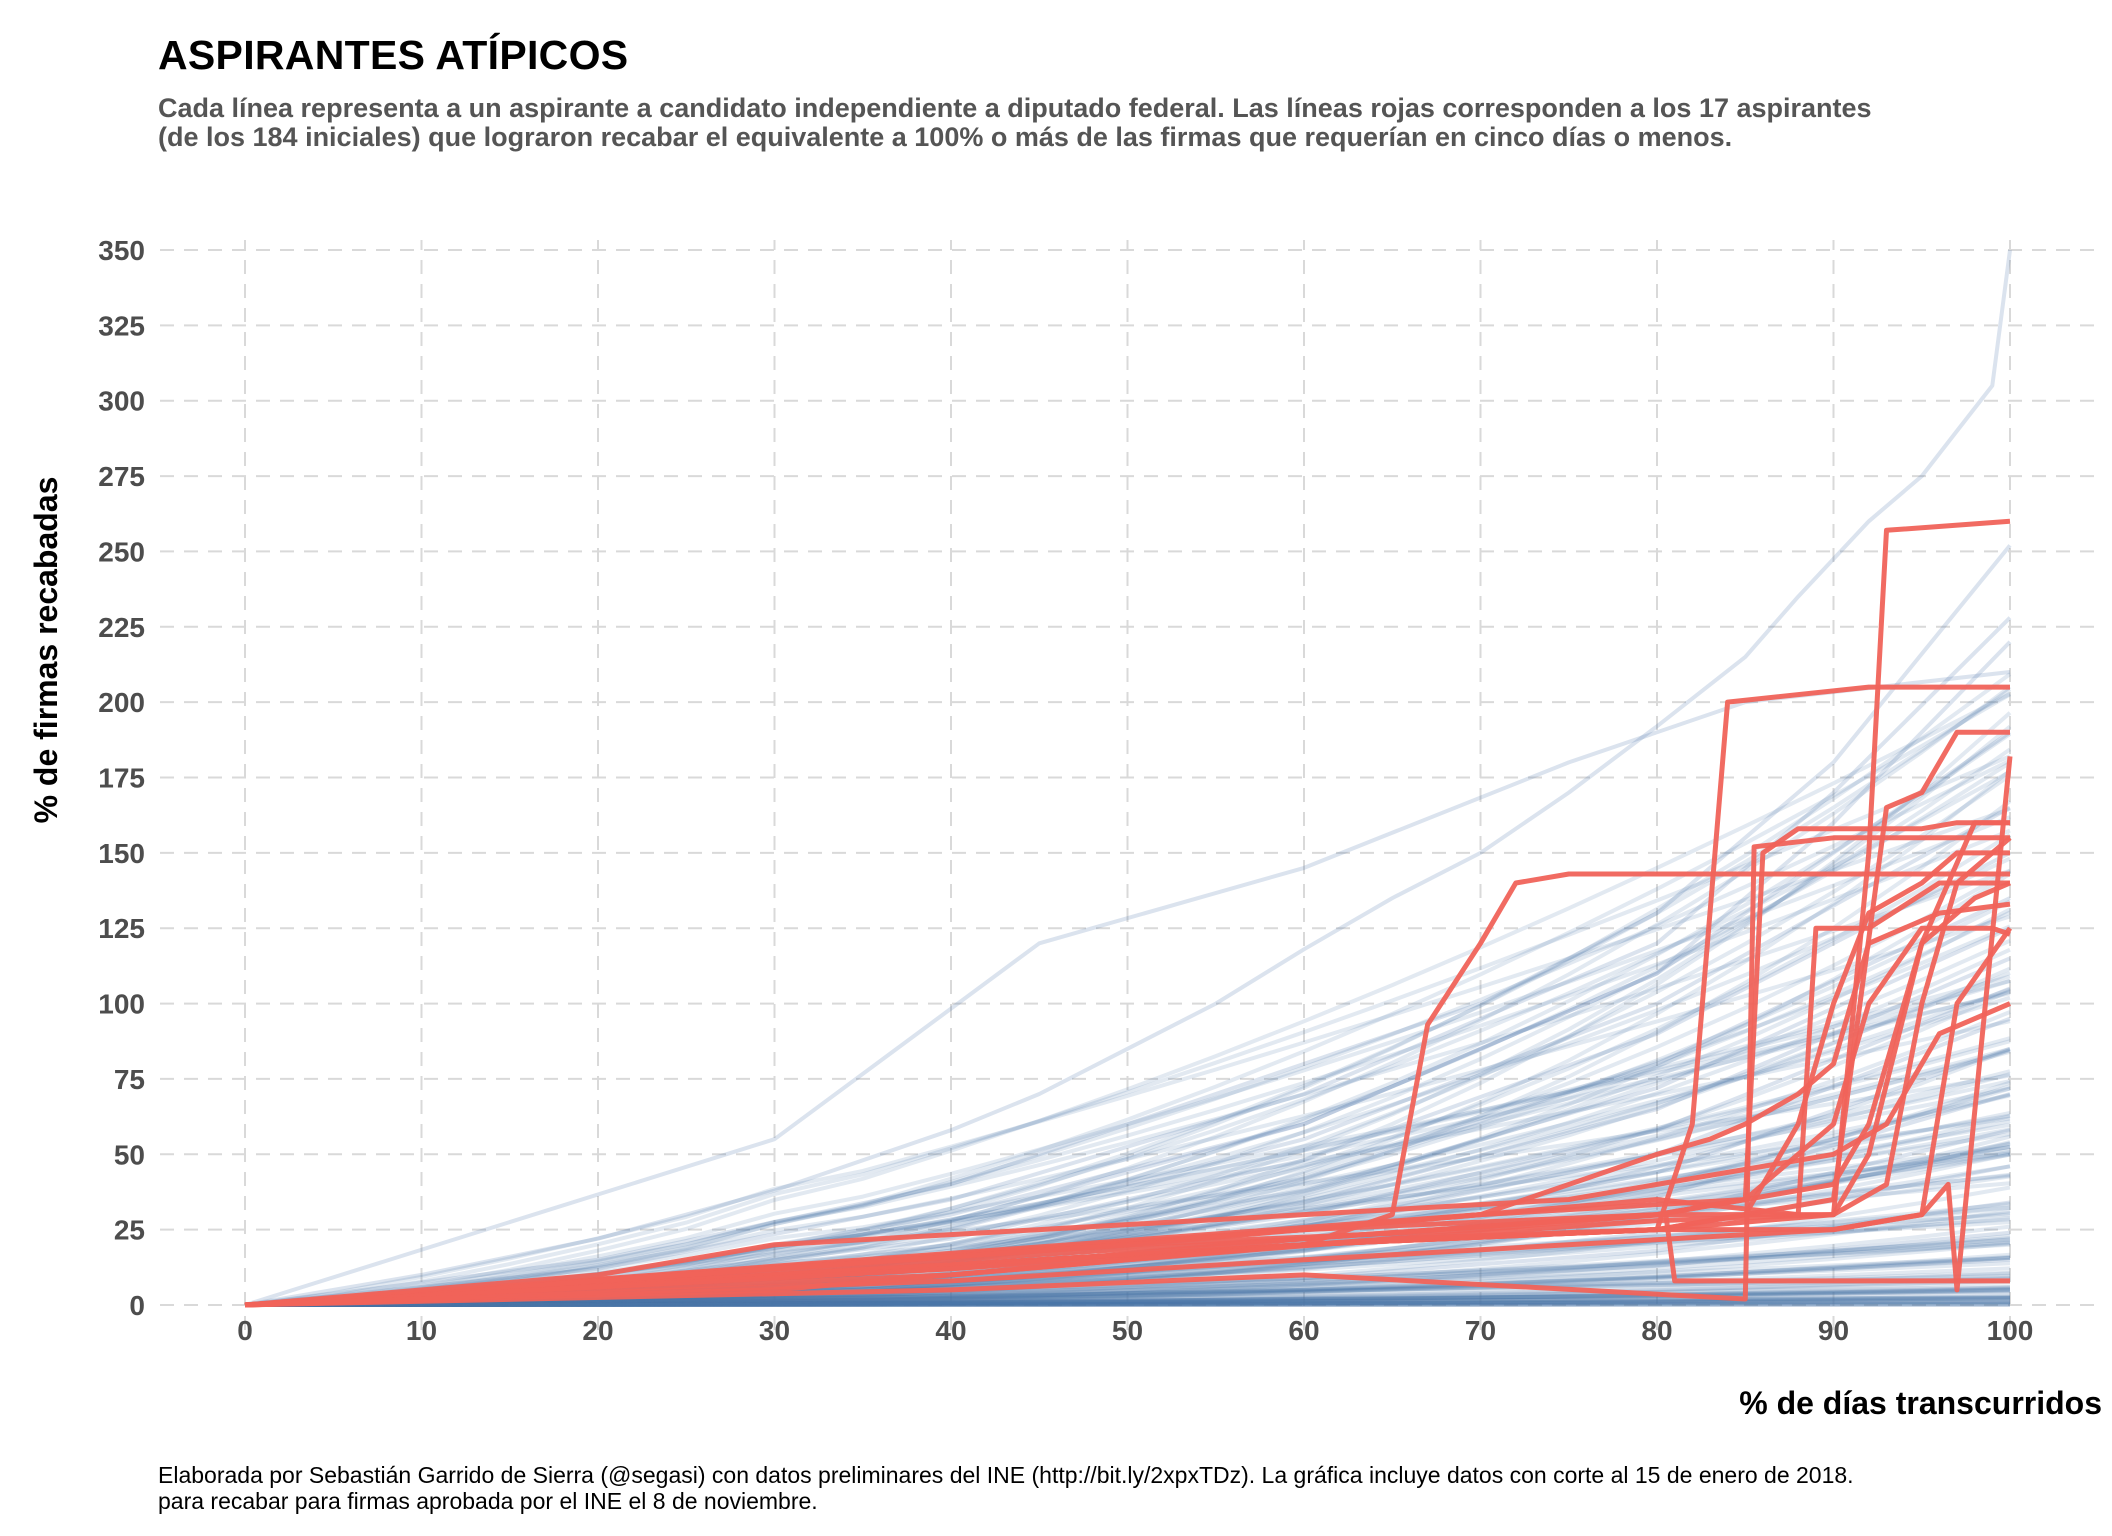 This screenshot has height=1536, width=2112. Describe the element at coordinates (774, 1330) in the screenshot. I see `x-tick-label: 30` at that location.